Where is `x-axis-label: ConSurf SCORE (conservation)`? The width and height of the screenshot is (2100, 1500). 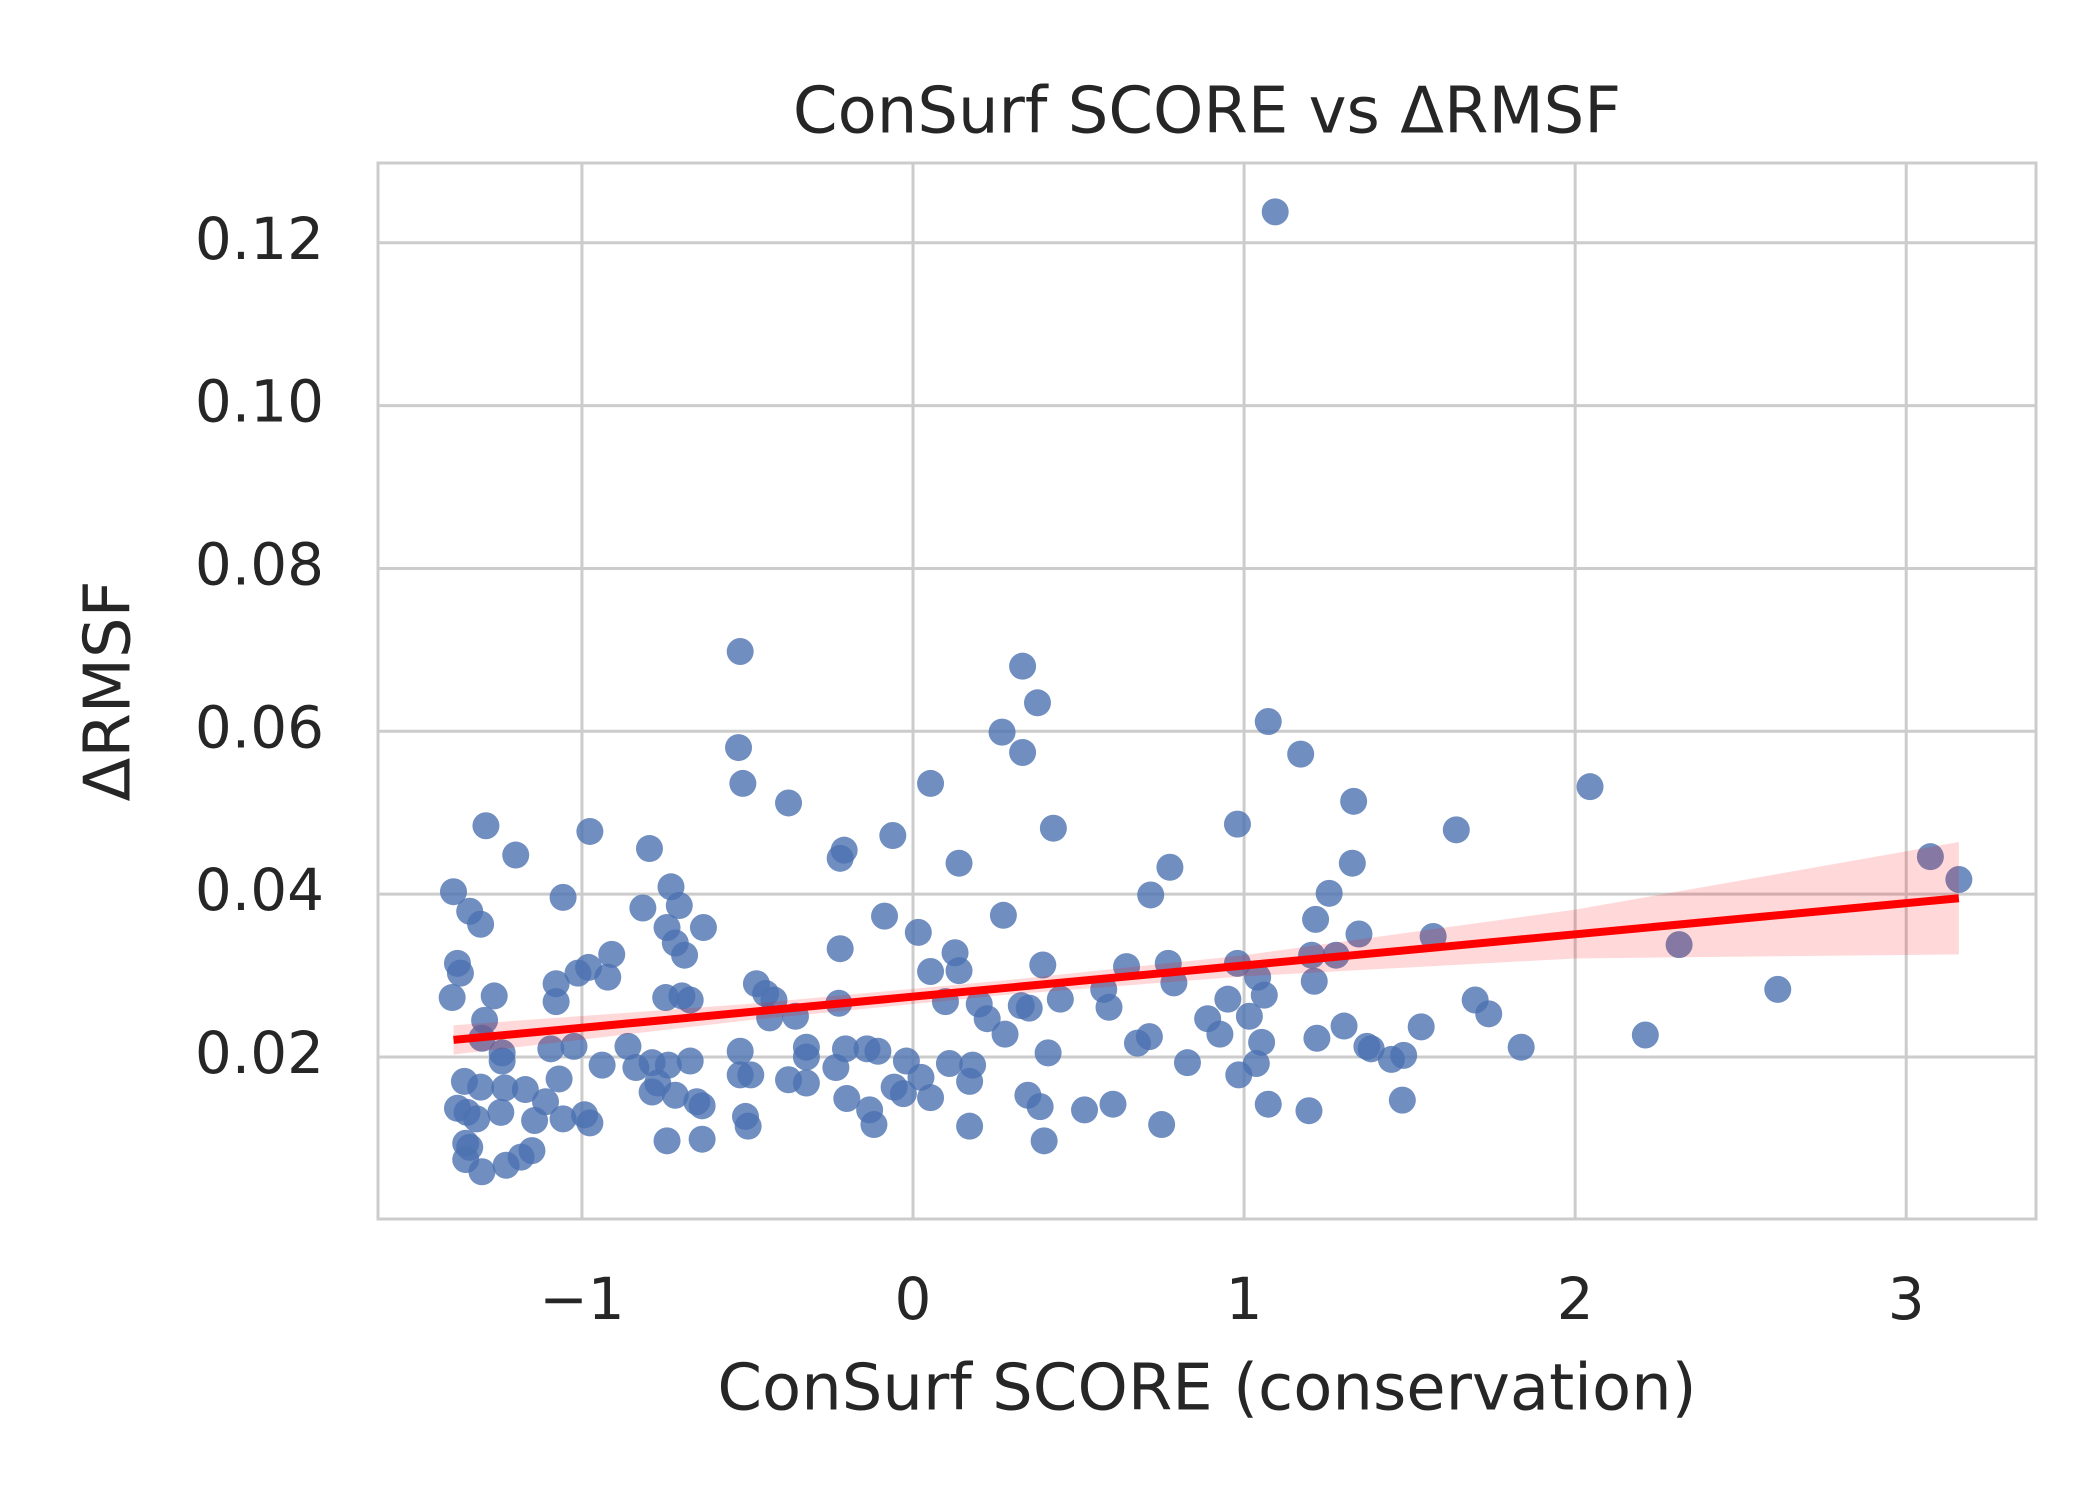 x-axis-label: ConSurf SCORE (conservation) is located at coordinates (1206, 1389).